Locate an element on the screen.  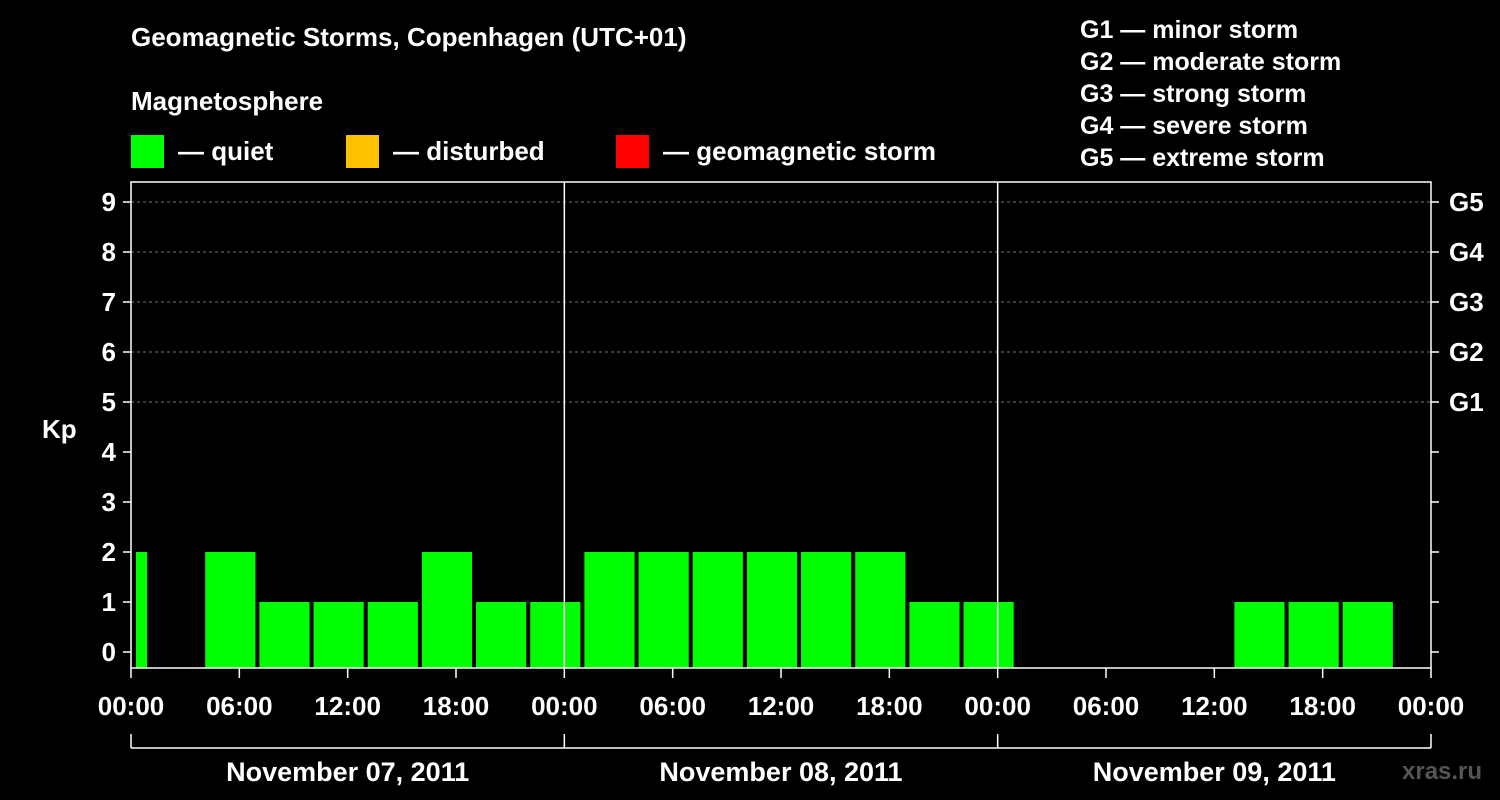
y-tick-label-6: 6 is located at coordinates (109, 352).